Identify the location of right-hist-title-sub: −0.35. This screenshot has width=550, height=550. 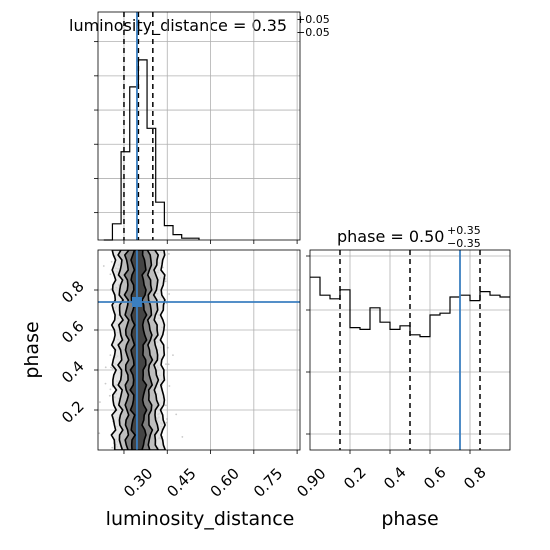
(464, 243).